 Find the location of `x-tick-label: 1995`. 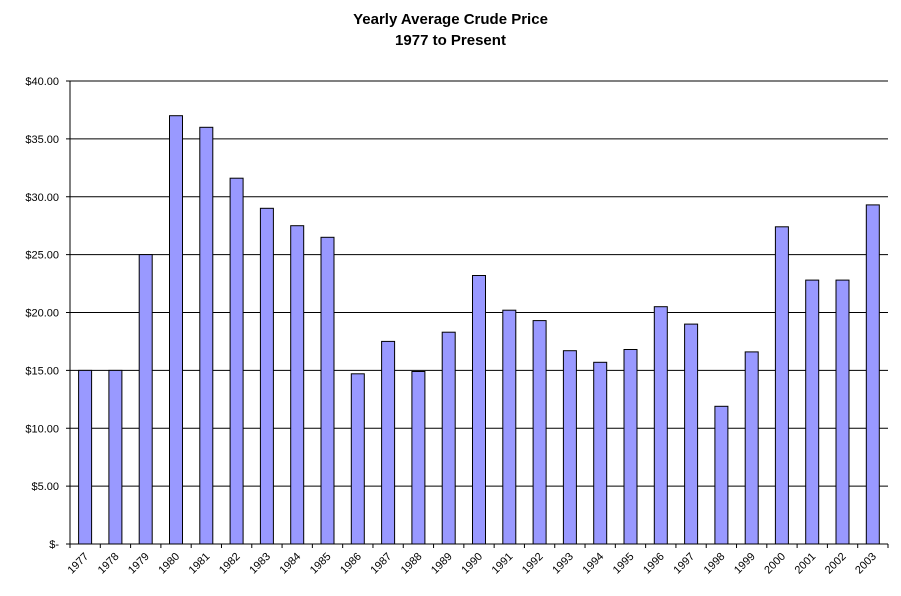

x-tick-label: 1995 is located at coordinates (624, 564).